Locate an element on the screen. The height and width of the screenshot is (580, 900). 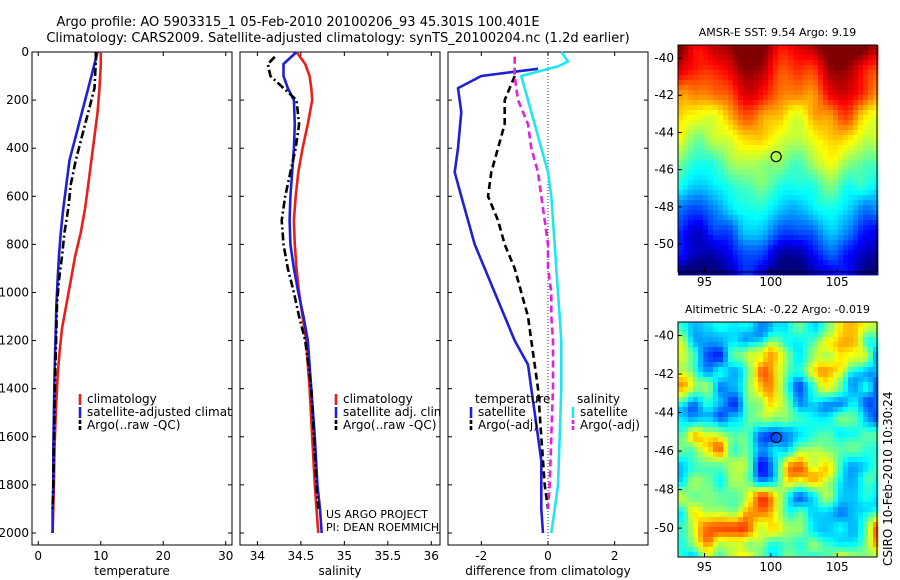
footer-stamp: CSIRO 10-Feb-2010 10:30:24 is located at coordinates (888, 478).